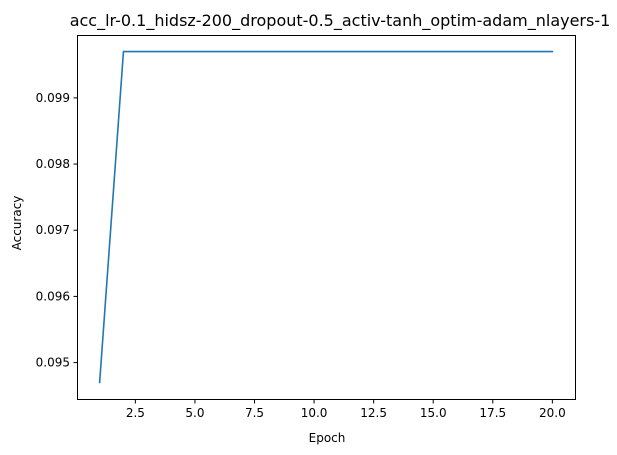 The image size is (617, 455). Describe the element at coordinates (373, 413) in the screenshot. I see `x-tick-label: 12.5` at that location.